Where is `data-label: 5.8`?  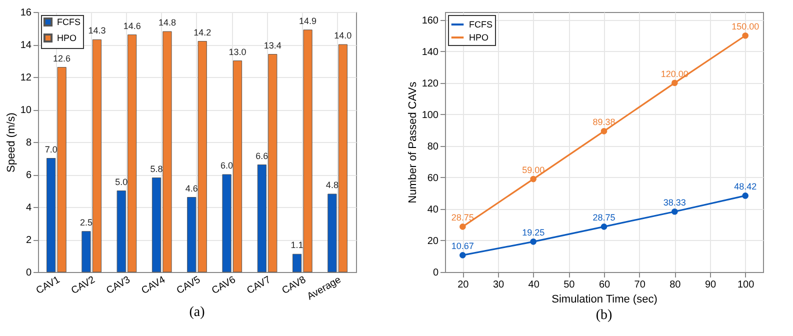 data-label: 5.8 is located at coordinates (156, 169).